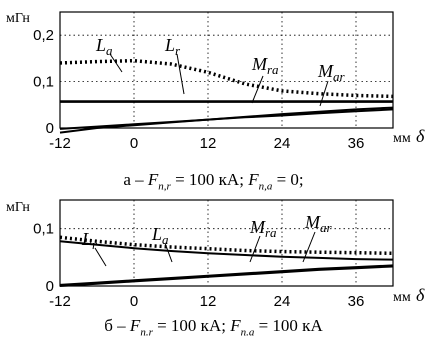 The width and height of the screenshot is (427, 338). I want to click on caption-a-p2-value: = 0;, so click(288, 179).